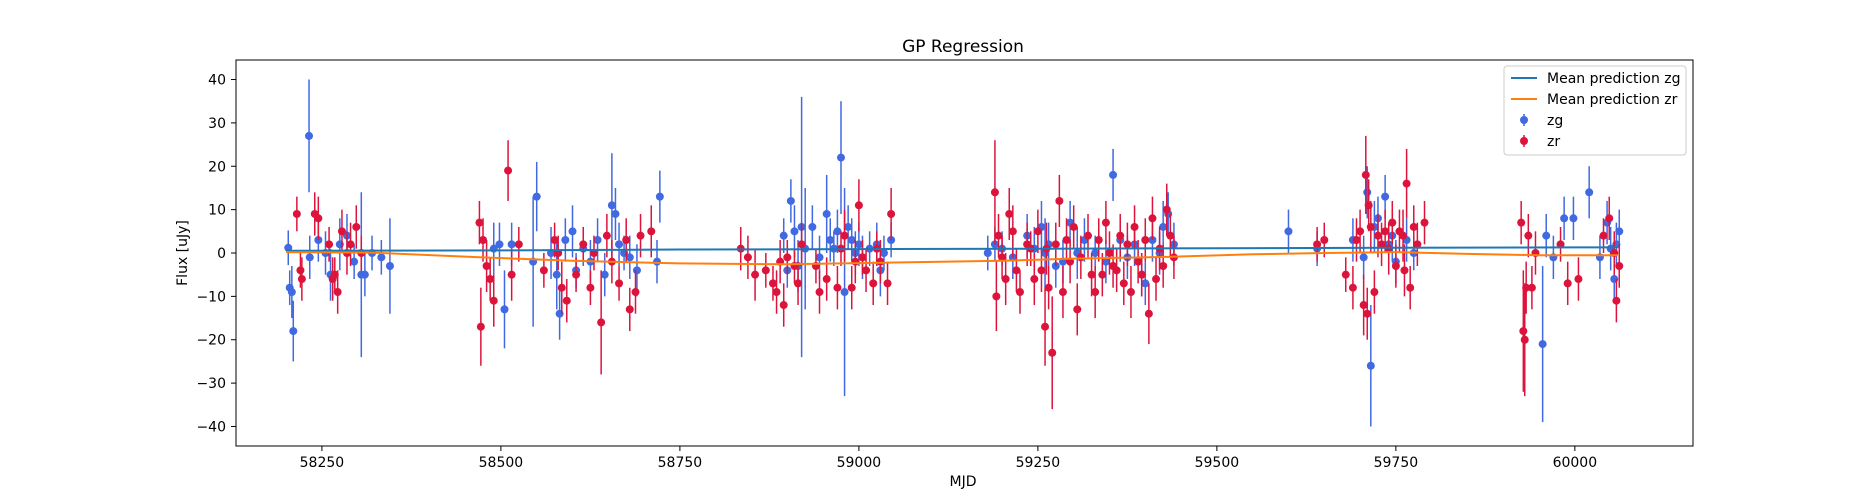  What do you see at coordinates (952, 258) in the screenshot?
I see `mean-line-Mean prediction zr` at bounding box center [952, 258].